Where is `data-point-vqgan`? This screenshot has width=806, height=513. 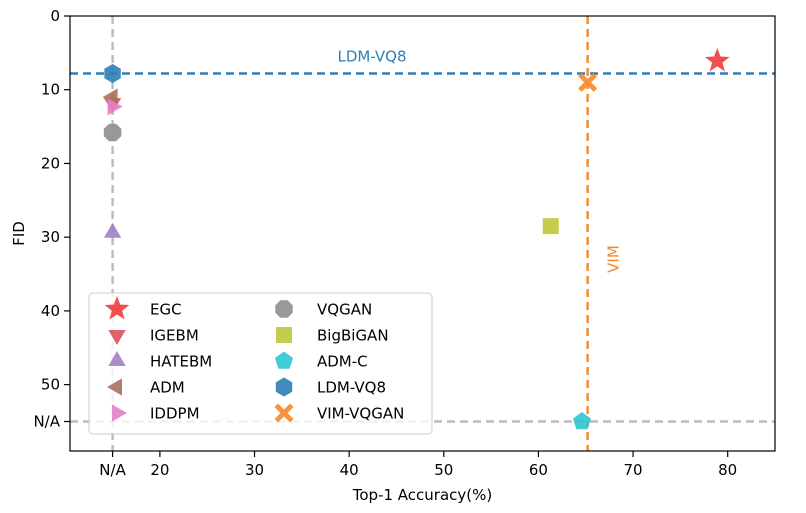
data-point-vqgan is located at coordinates (112, 132).